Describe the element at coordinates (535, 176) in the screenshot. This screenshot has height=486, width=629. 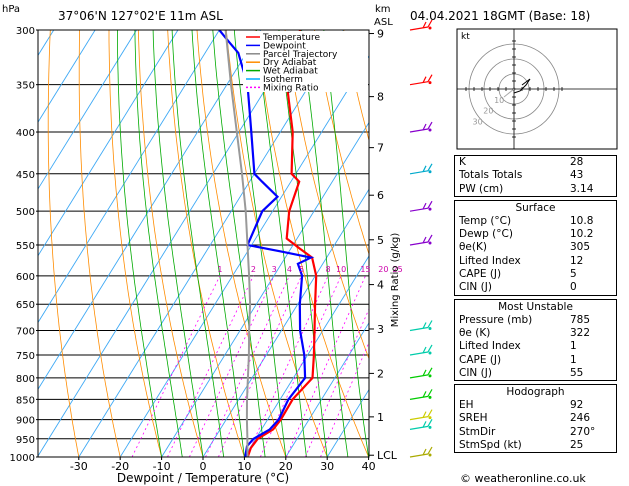
I see `indices-box: K 28 Totals Totals 43 PW (cm) 3.14` at that location.